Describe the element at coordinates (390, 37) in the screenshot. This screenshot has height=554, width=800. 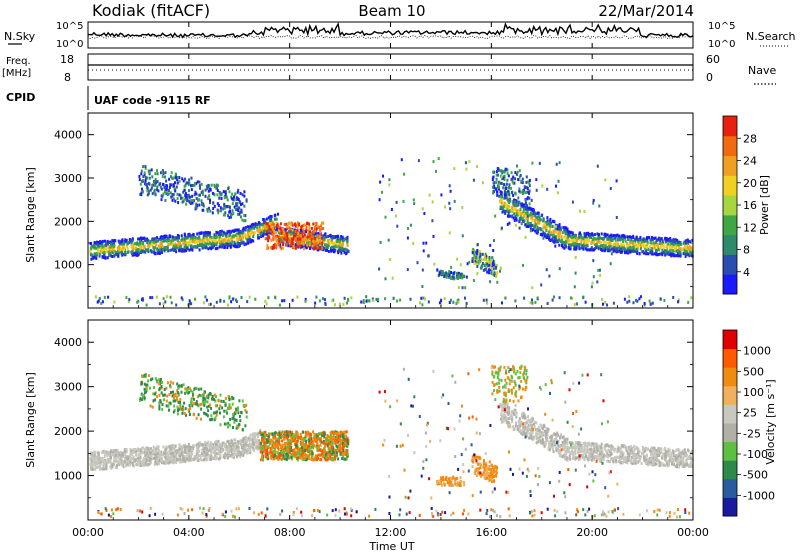
I see `nsearch-trace` at that location.